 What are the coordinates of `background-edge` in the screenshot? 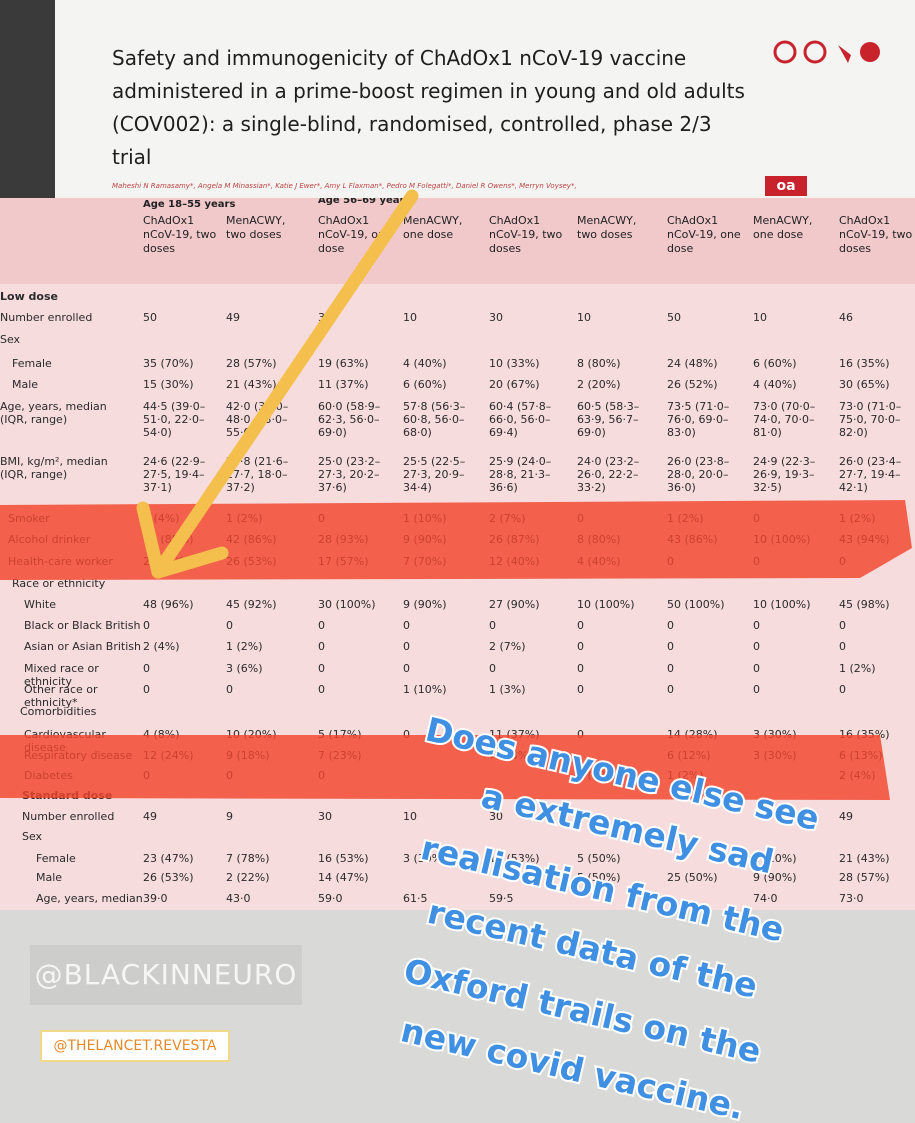 It's located at (27, 100).